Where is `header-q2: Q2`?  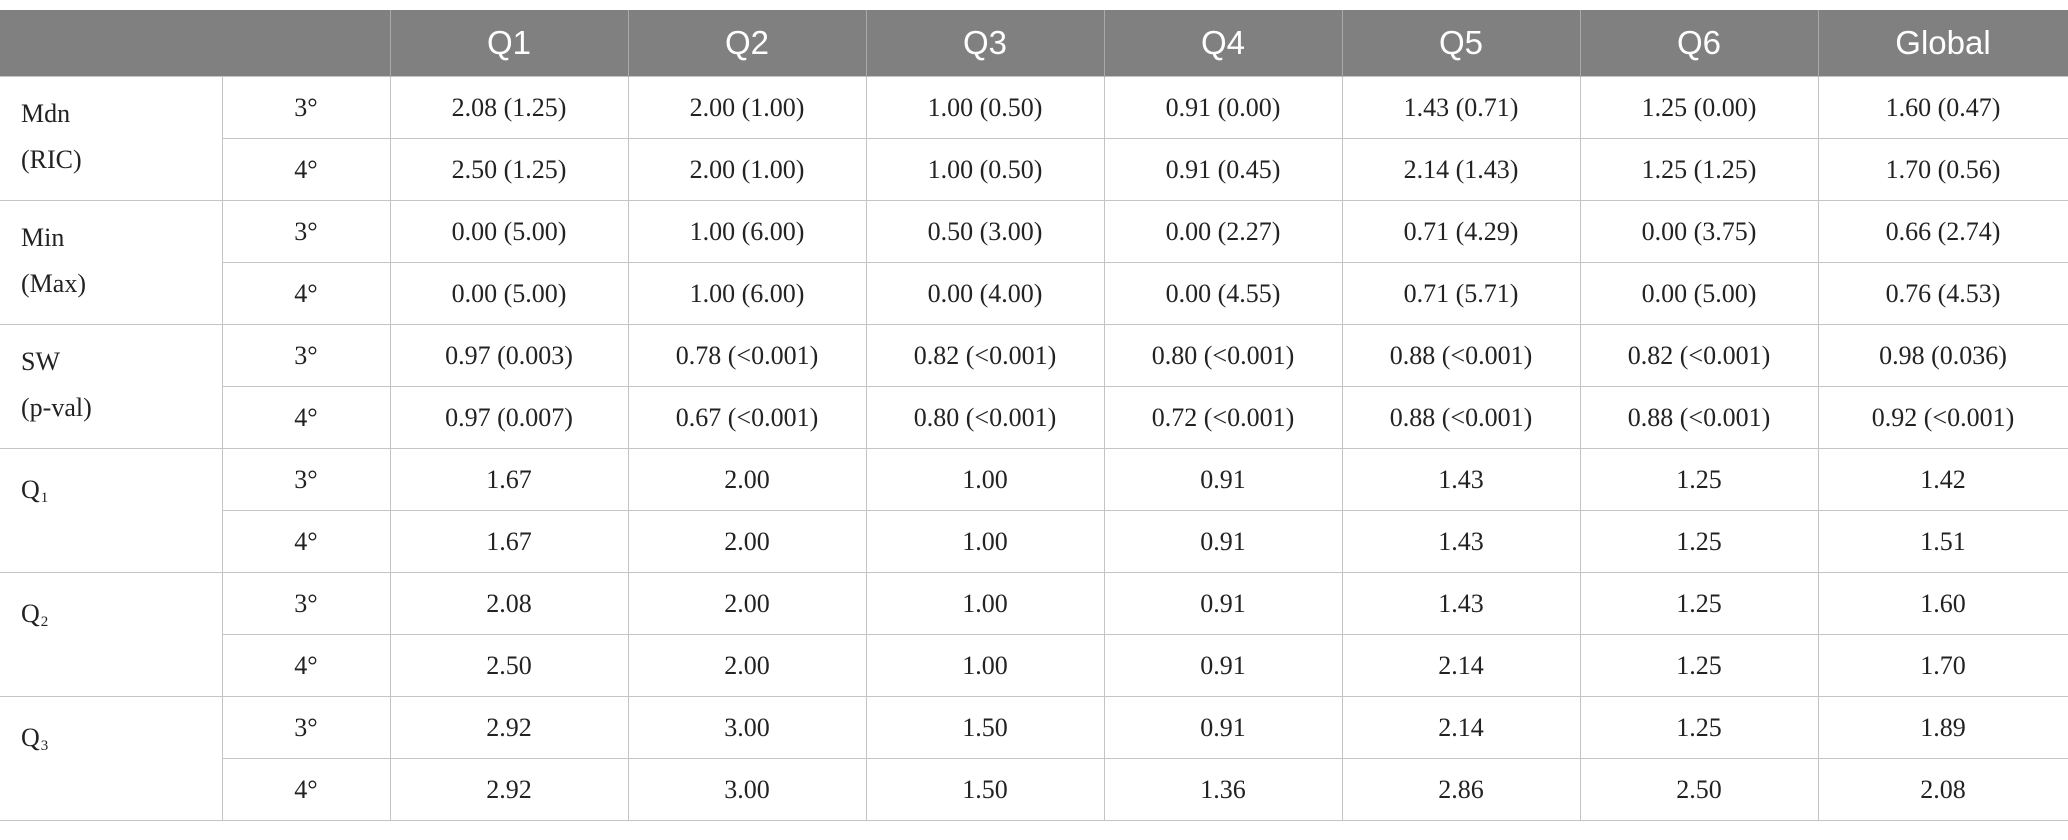
header-q2: Q2 is located at coordinates (747, 43).